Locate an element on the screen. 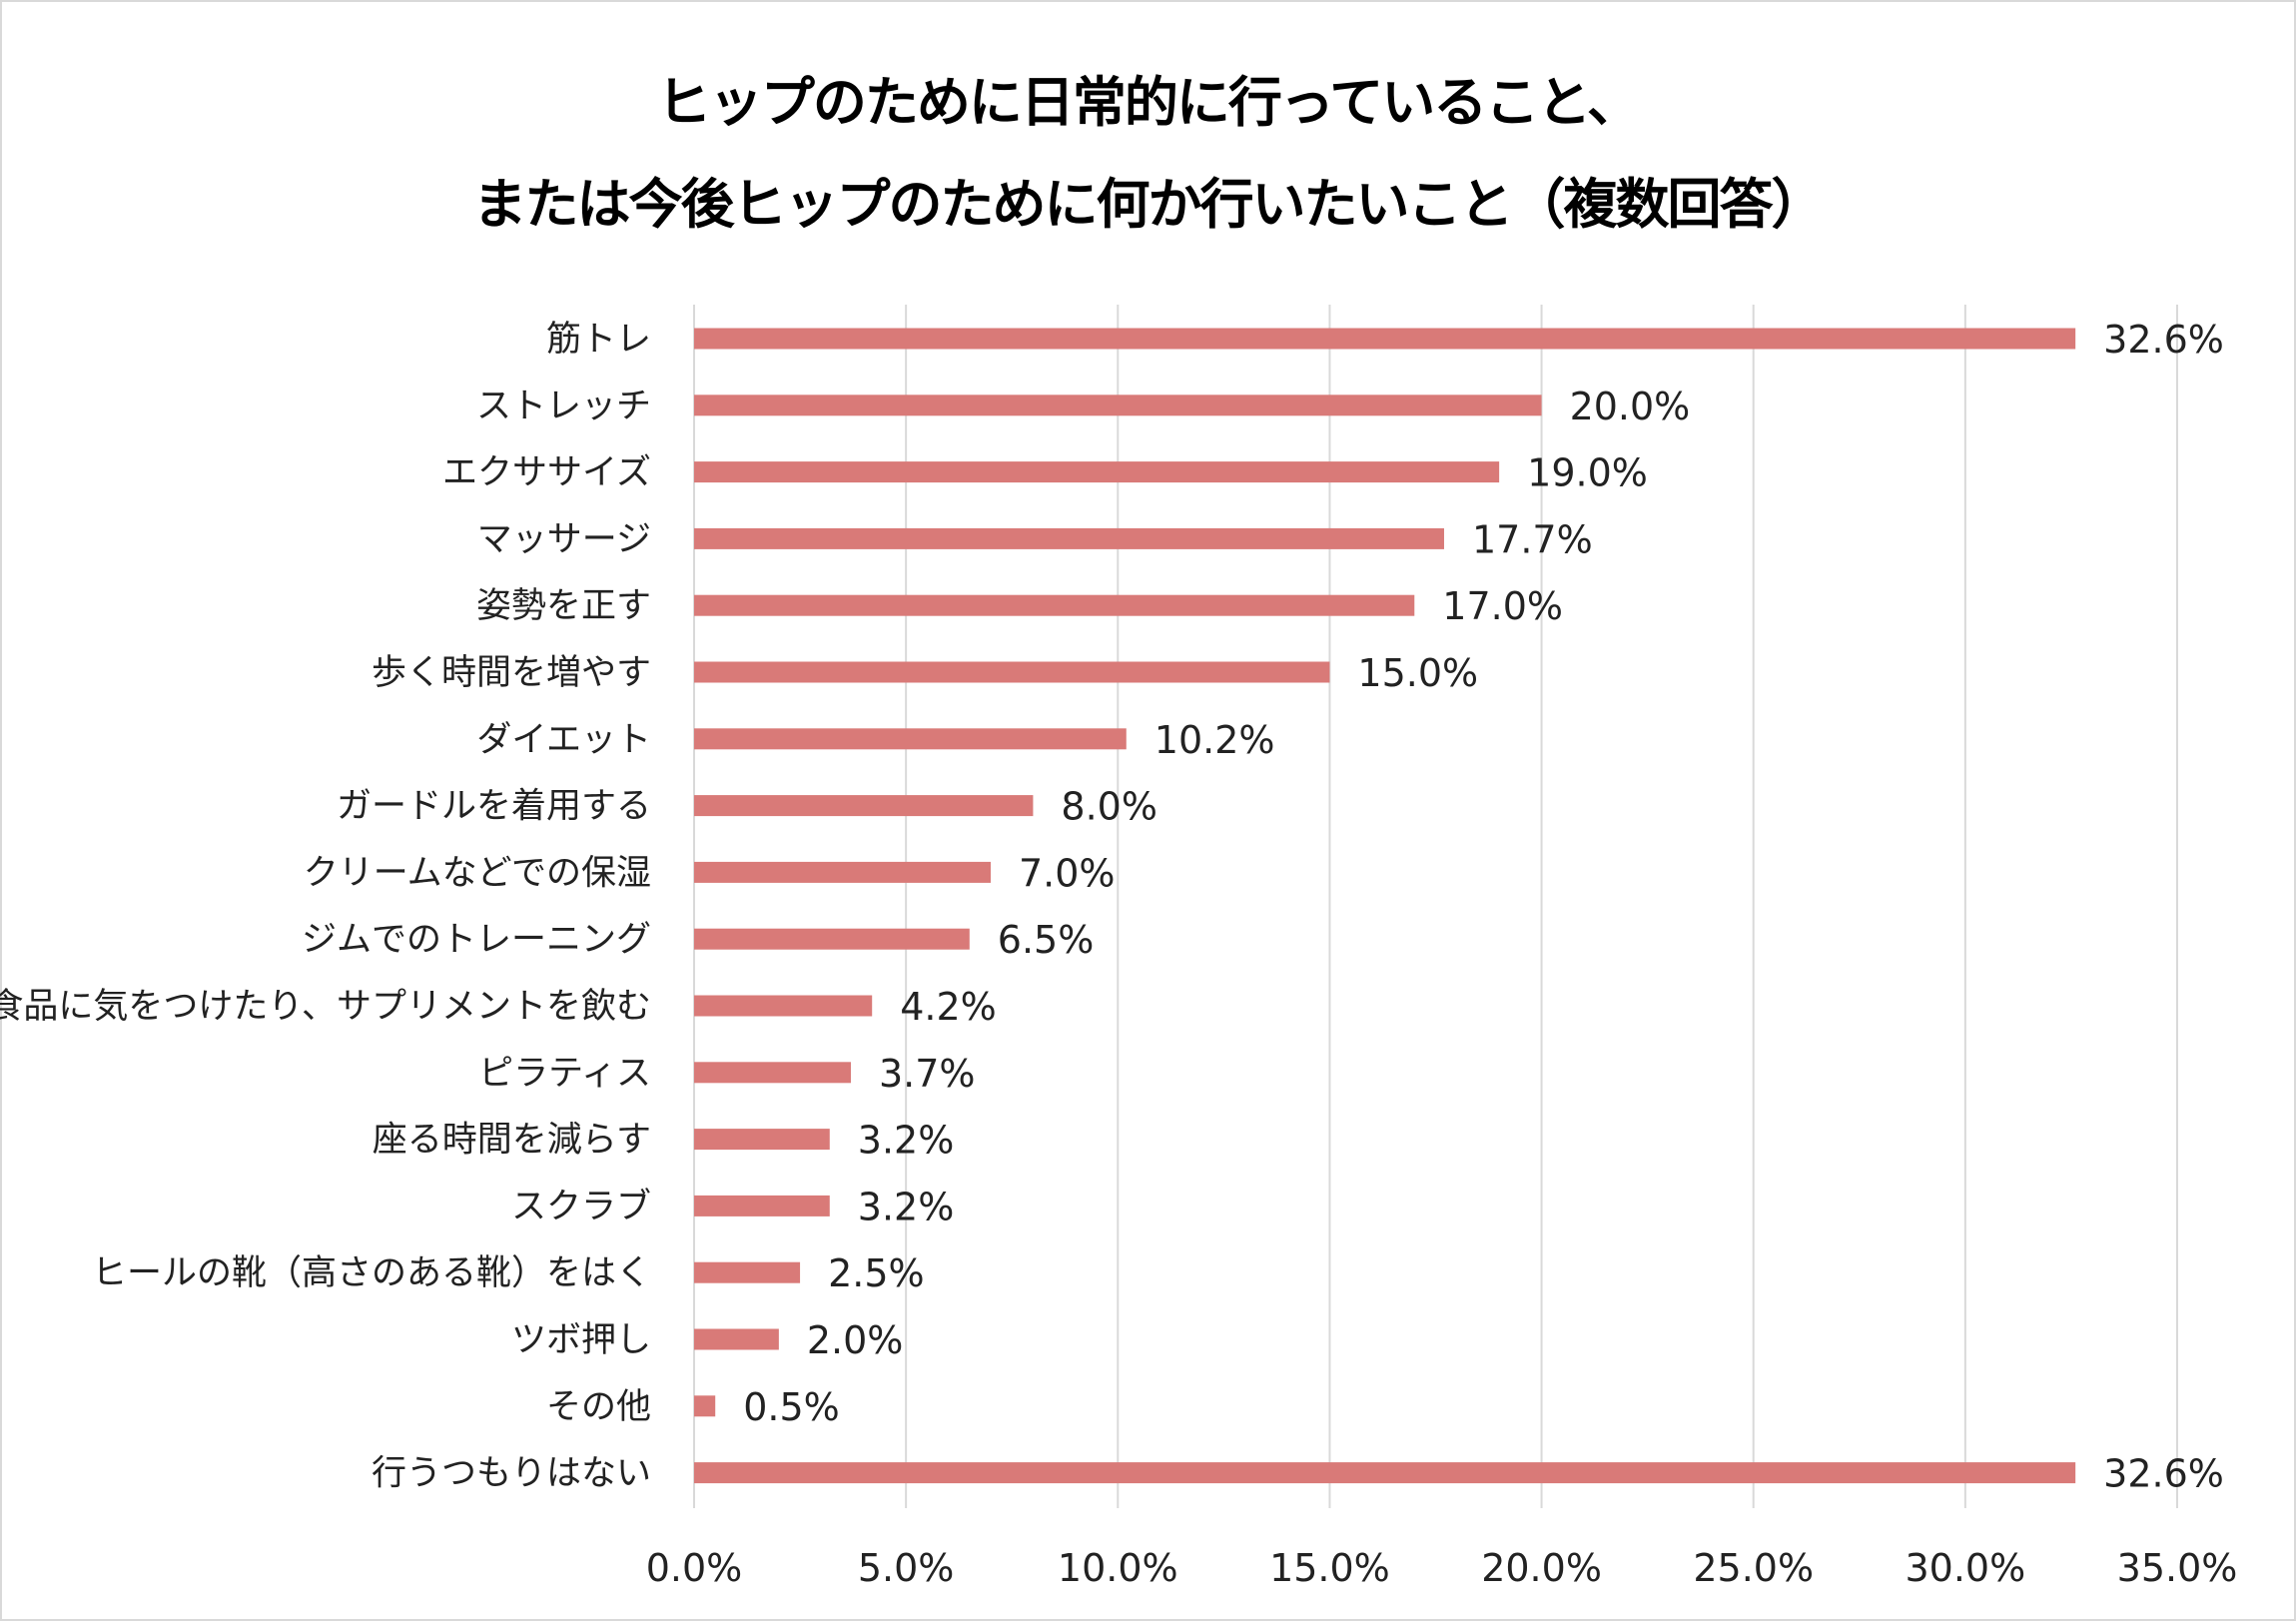 The image size is (2296, 1621). data-label: 15.0% is located at coordinates (1418, 673).